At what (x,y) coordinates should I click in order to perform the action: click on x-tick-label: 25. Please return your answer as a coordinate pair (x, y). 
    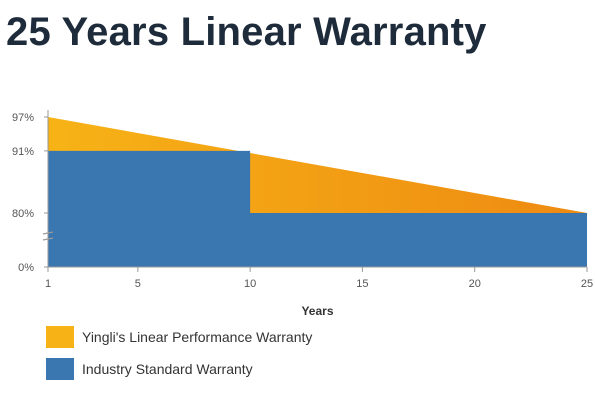
    Looking at the image, I should click on (587, 284).